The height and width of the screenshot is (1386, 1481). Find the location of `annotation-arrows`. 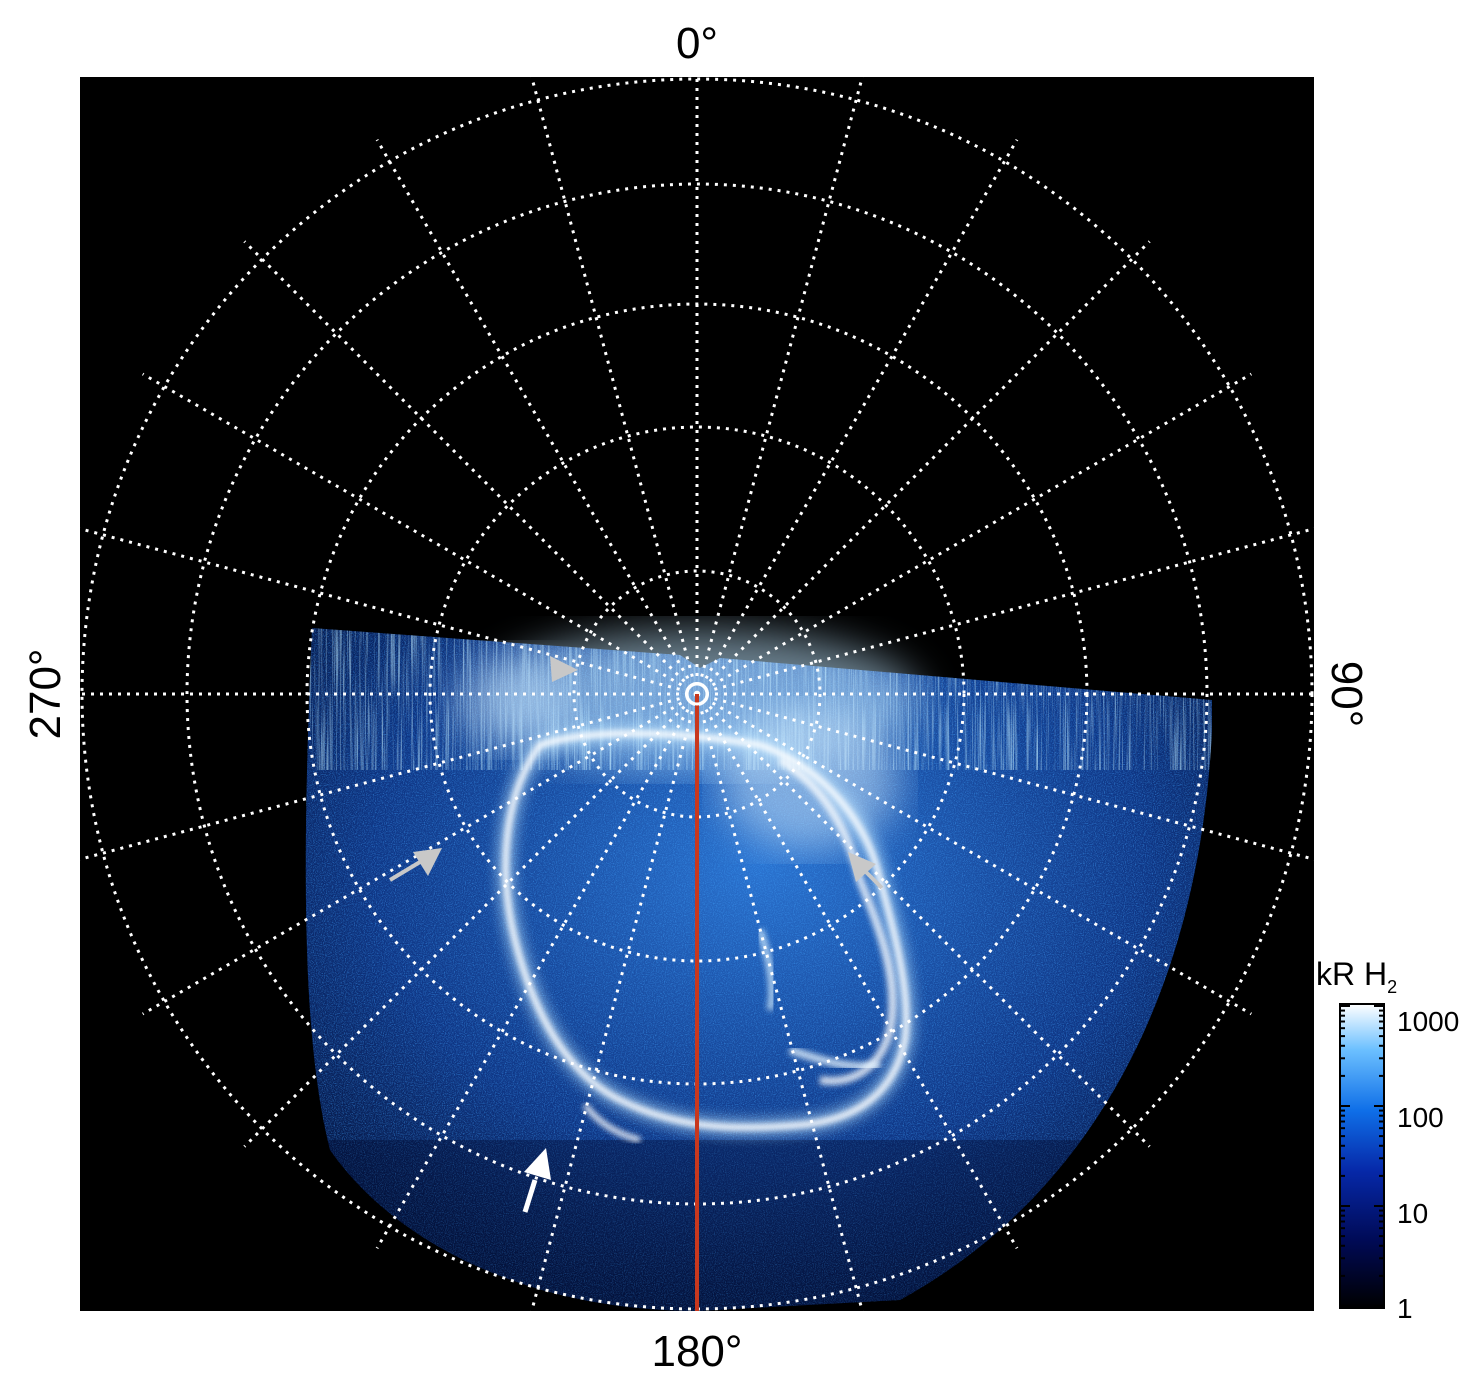

annotation-arrows is located at coordinates (636, 934).